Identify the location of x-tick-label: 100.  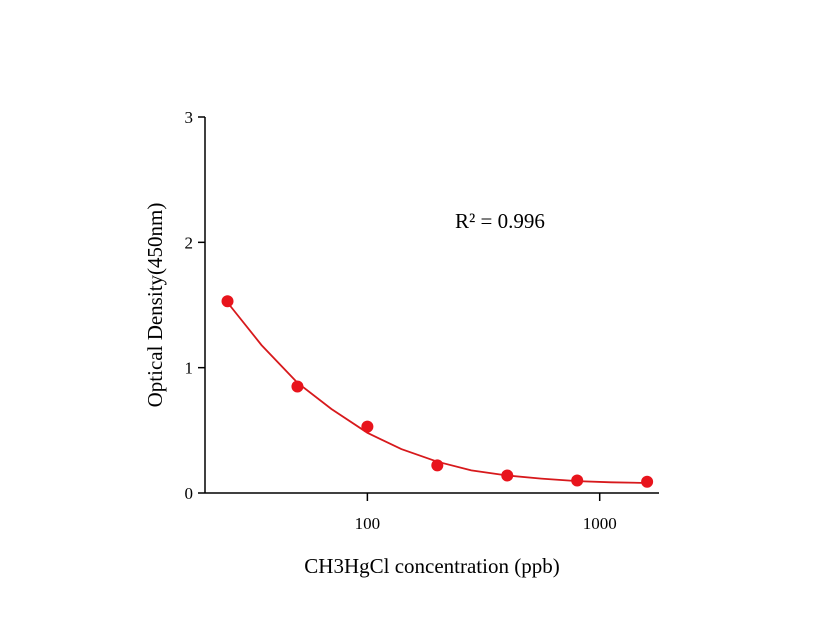
(368, 523).